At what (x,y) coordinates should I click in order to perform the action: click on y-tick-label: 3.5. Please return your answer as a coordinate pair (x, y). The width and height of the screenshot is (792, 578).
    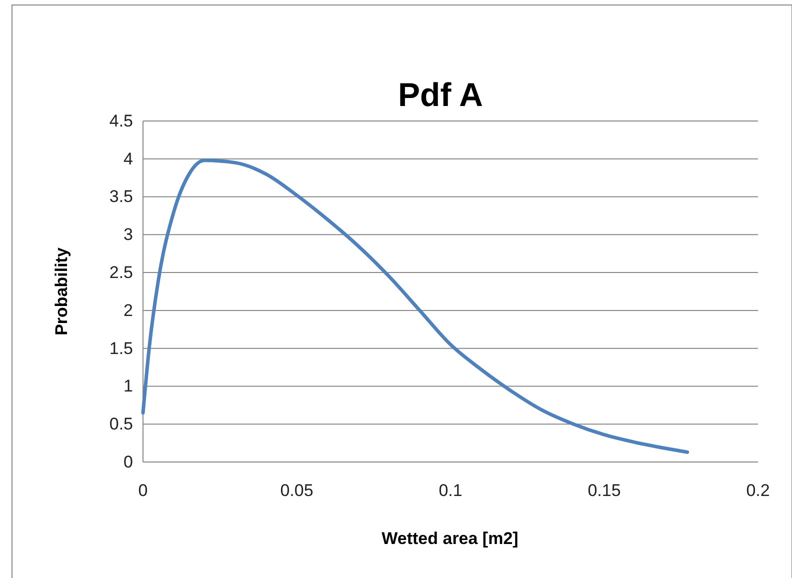
    Looking at the image, I should click on (121, 196).